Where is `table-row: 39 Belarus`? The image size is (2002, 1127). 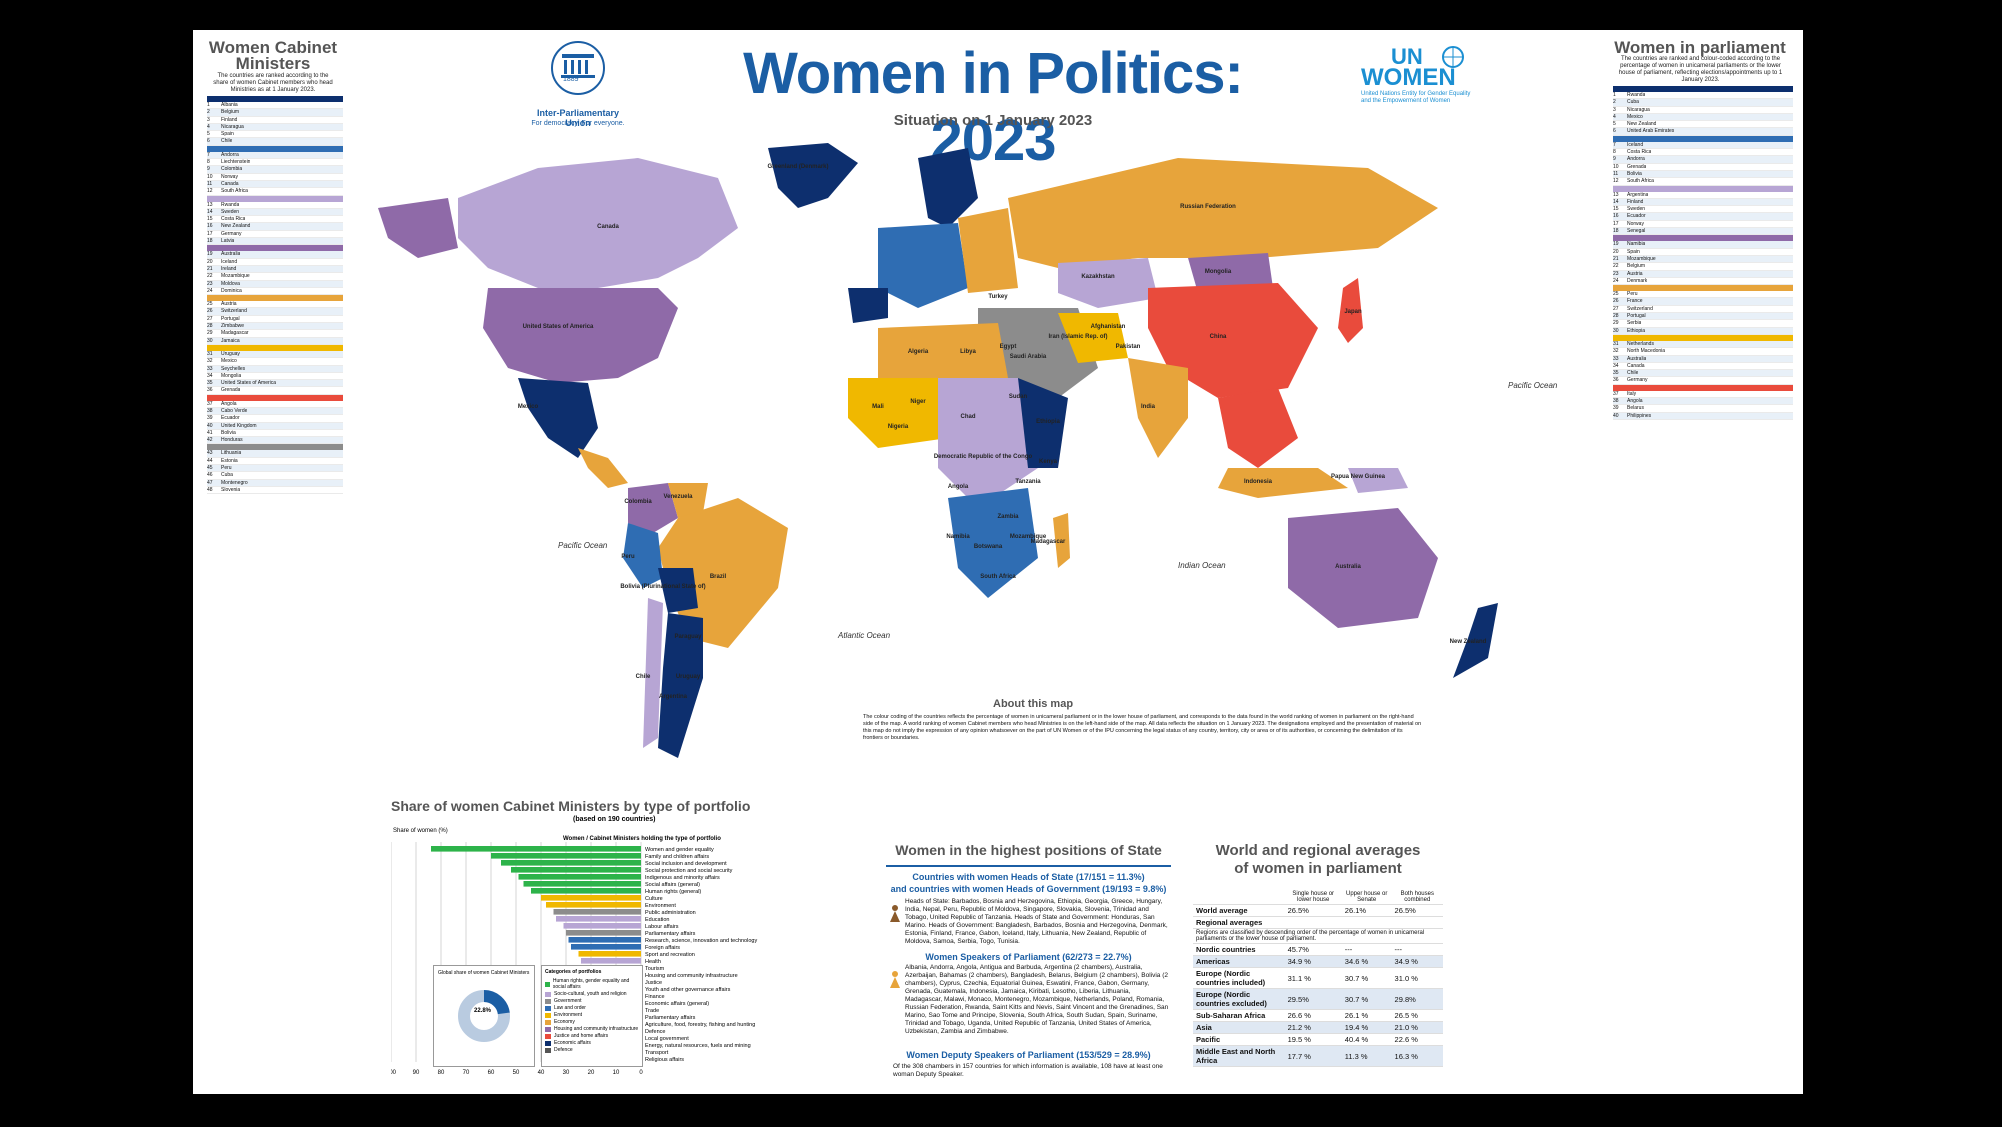
table-row: 39 Belarus is located at coordinates (1703, 409).